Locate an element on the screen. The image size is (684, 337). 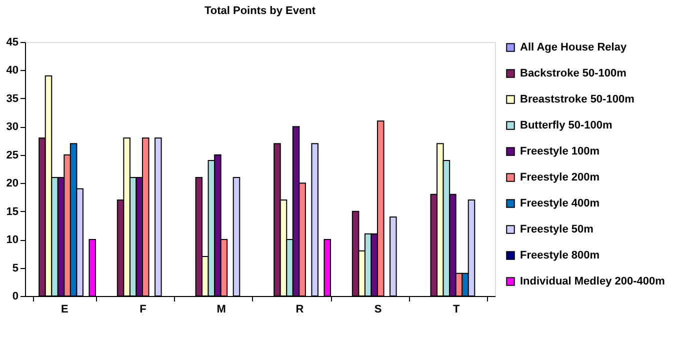
legend-label: Freestyle 200m is located at coordinates (560, 178).